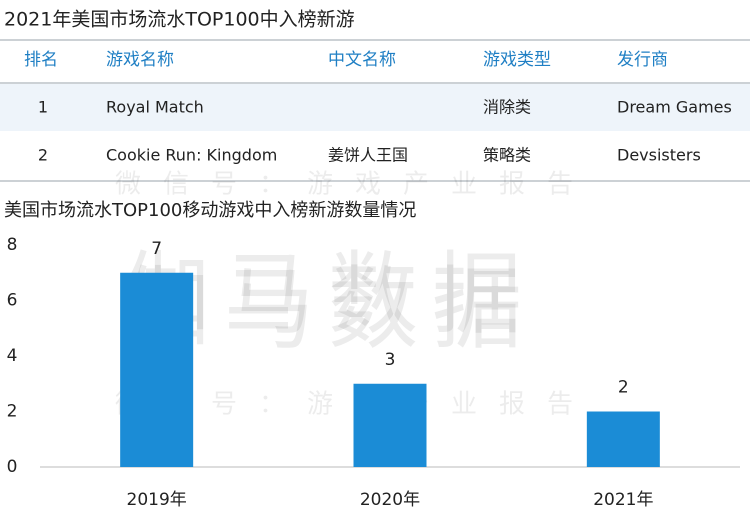 The image size is (750, 529). I want to click on chart-title: 美国市场流水TOP100移动游戏中入榜新游数量情况, so click(210, 210).